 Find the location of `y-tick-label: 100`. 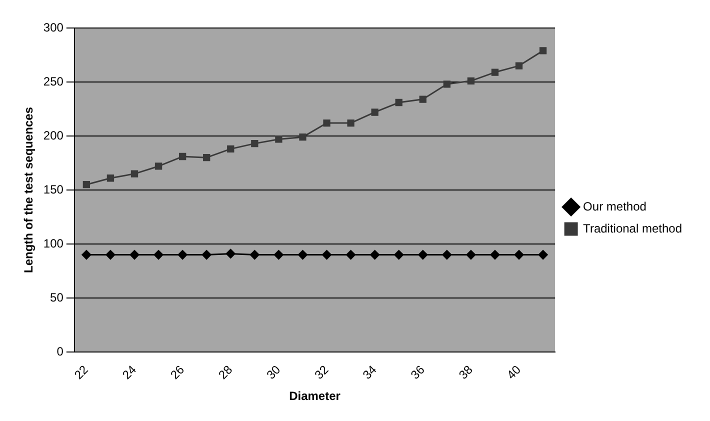

y-tick-label: 100 is located at coordinates (53, 243).